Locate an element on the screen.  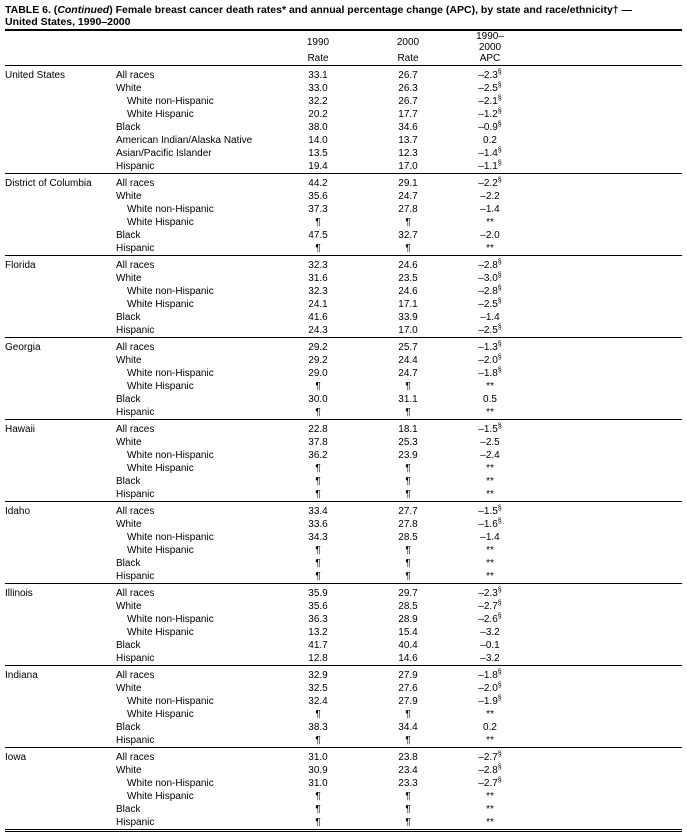
column-header: Rate is located at coordinates (318, 59).